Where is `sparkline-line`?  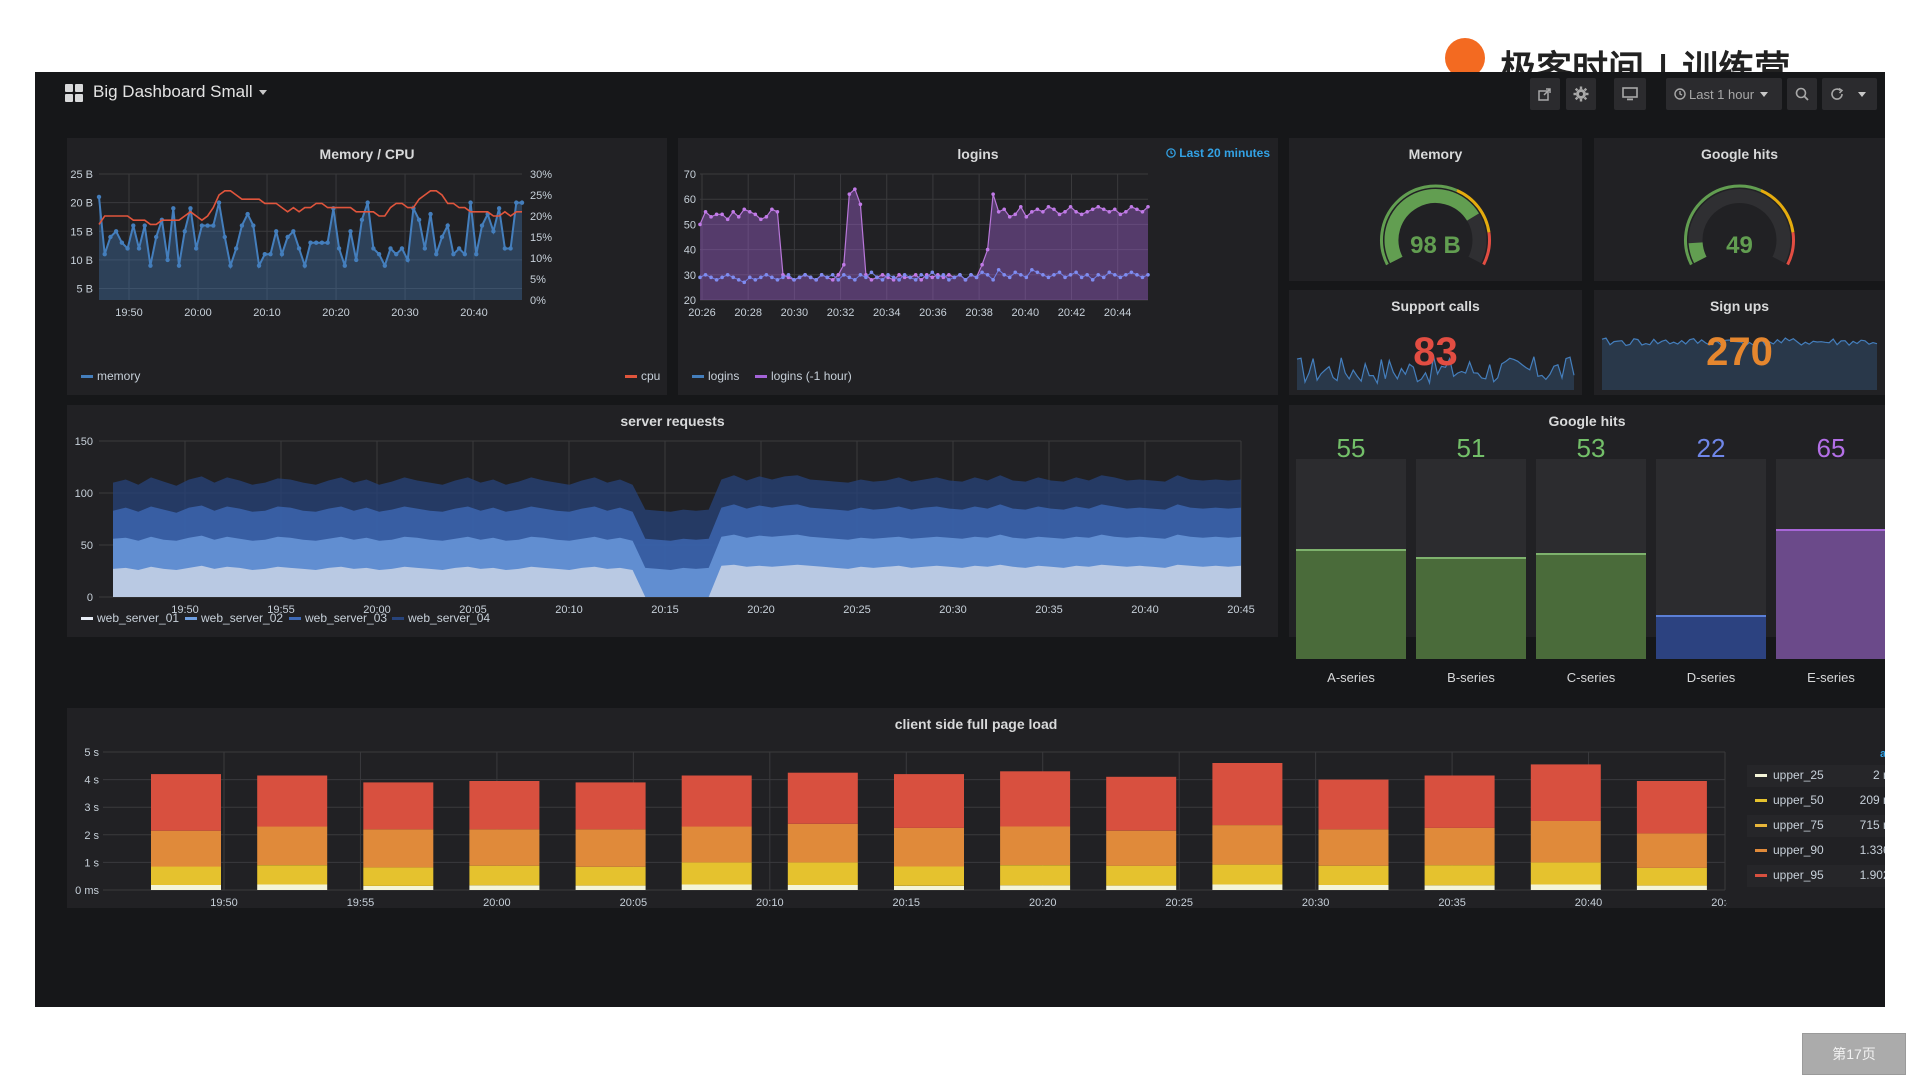
sparkline-line is located at coordinates (1435, 370).